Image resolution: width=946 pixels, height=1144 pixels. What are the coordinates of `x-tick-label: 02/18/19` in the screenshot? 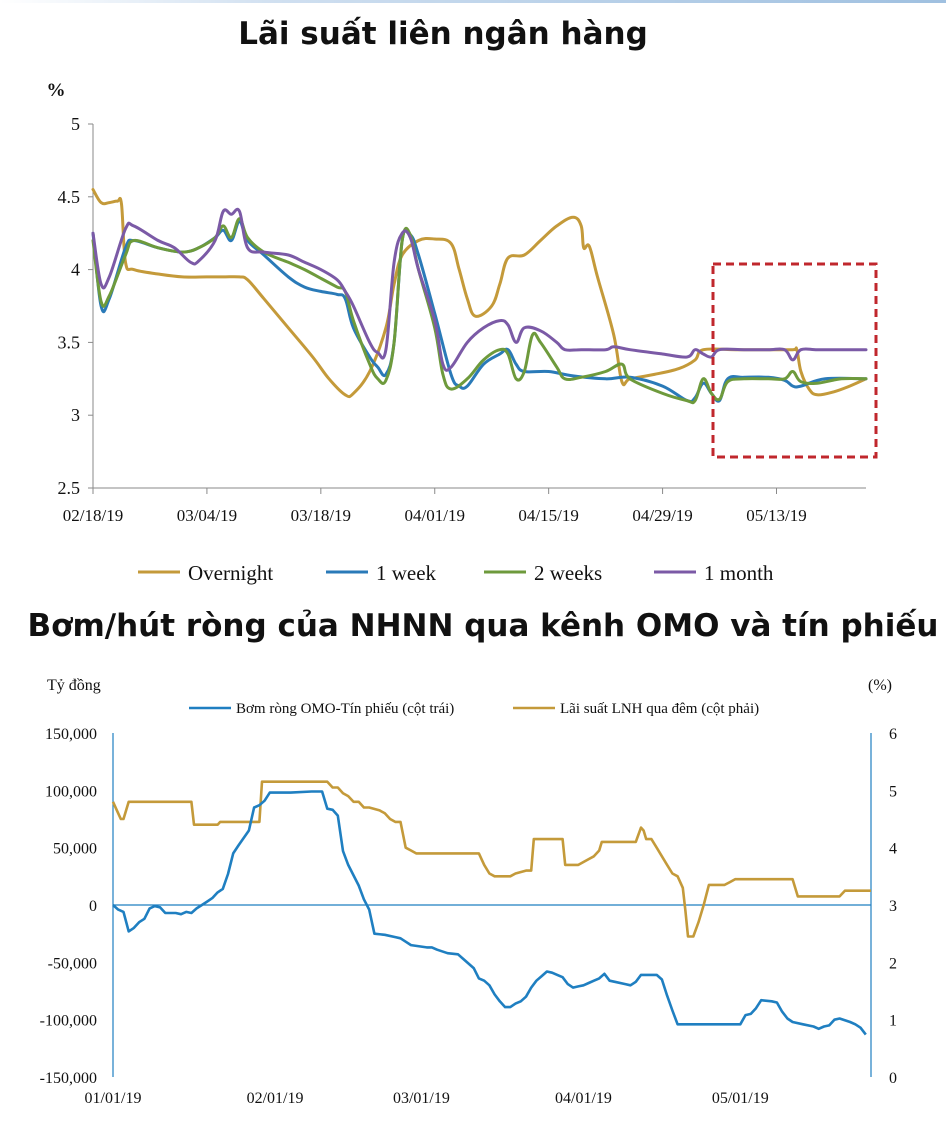 It's located at (93, 515).